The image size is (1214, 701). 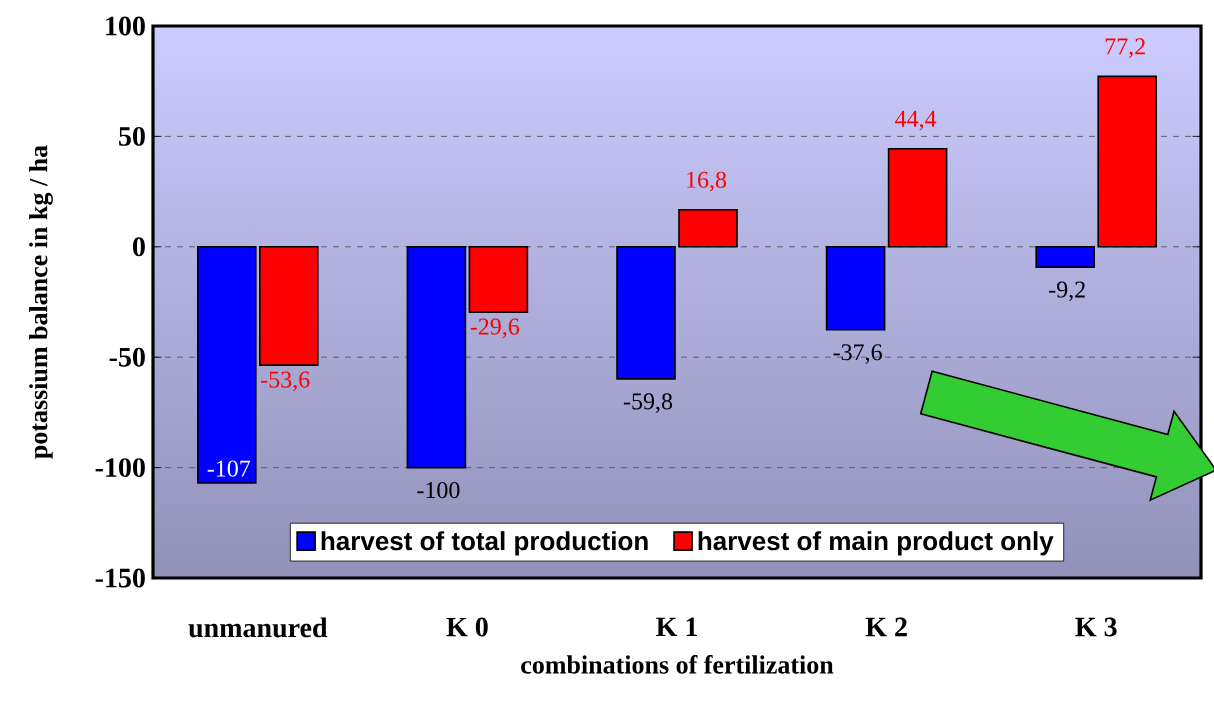 What do you see at coordinates (648, 403) in the screenshot?
I see `data-label: -59,8` at bounding box center [648, 403].